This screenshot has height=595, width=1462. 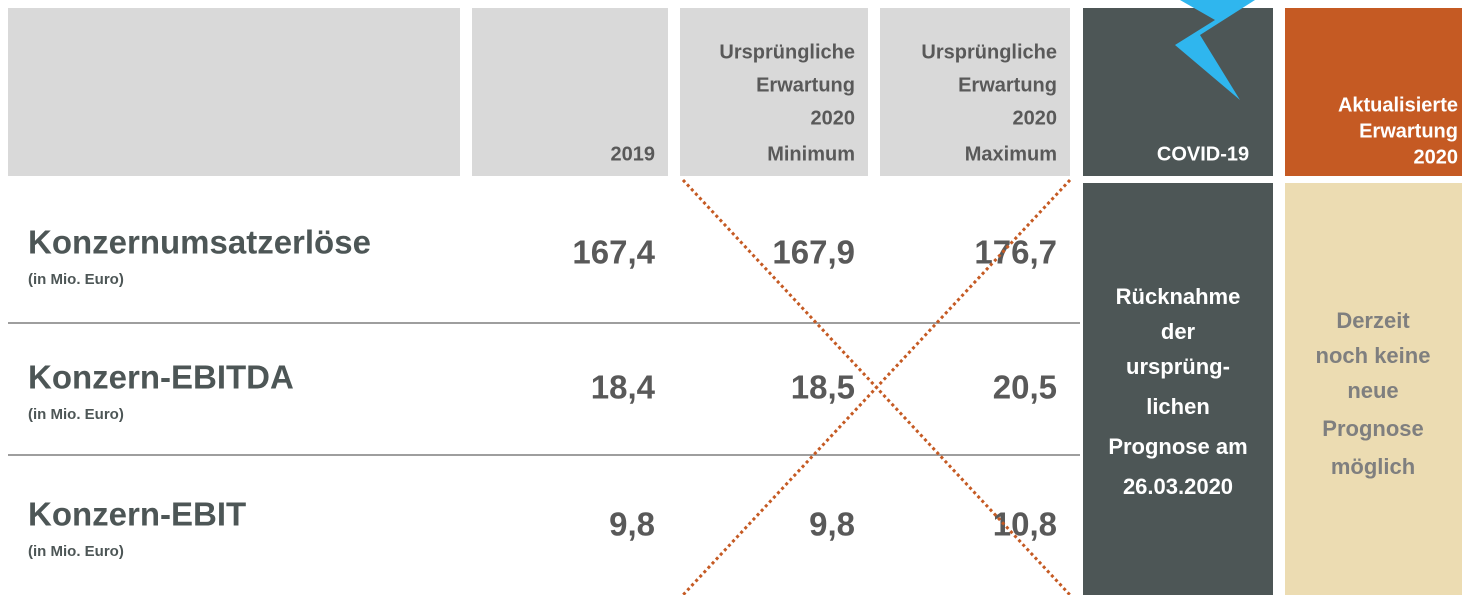 What do you see at coordinates (1215, 50) in the screenshot?
I see `lightning-icon` at bounding box center [1215, 50].